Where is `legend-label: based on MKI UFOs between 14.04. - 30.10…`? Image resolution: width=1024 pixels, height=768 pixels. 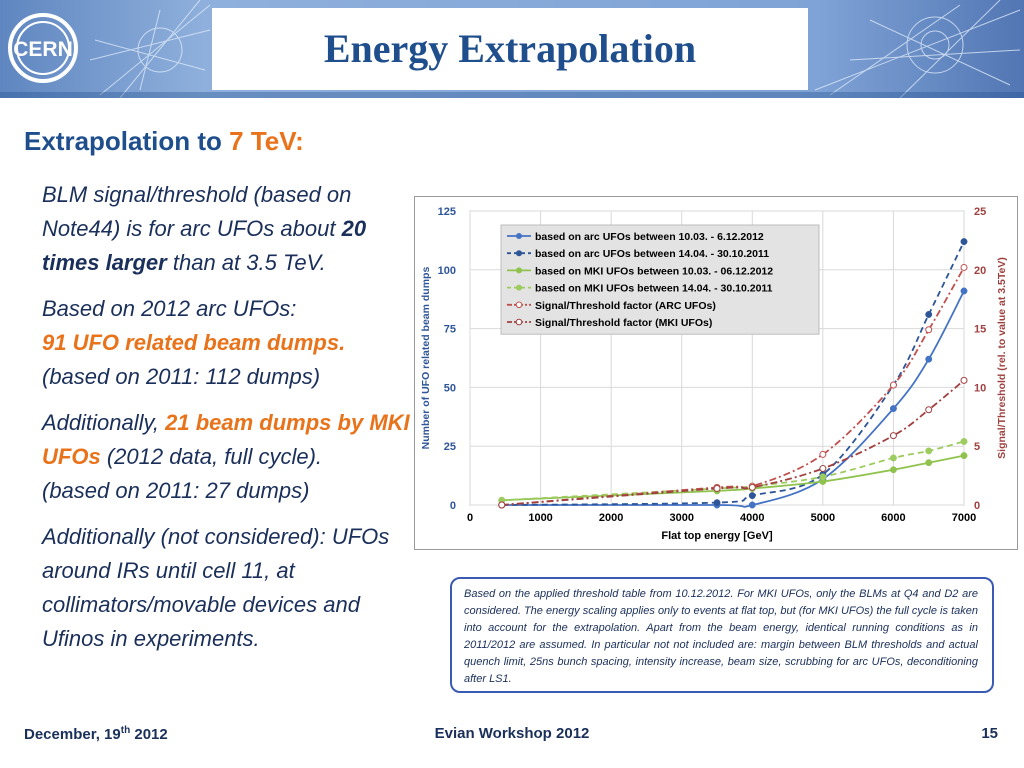 legend-label: based on MKI UFOs between 14.04. - 30.10… is located at coordinates (654, 289).